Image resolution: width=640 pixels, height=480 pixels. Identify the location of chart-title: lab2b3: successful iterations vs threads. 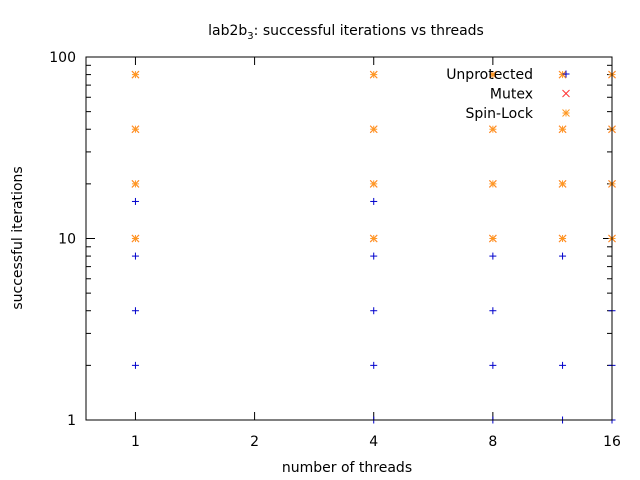
(346, 32).